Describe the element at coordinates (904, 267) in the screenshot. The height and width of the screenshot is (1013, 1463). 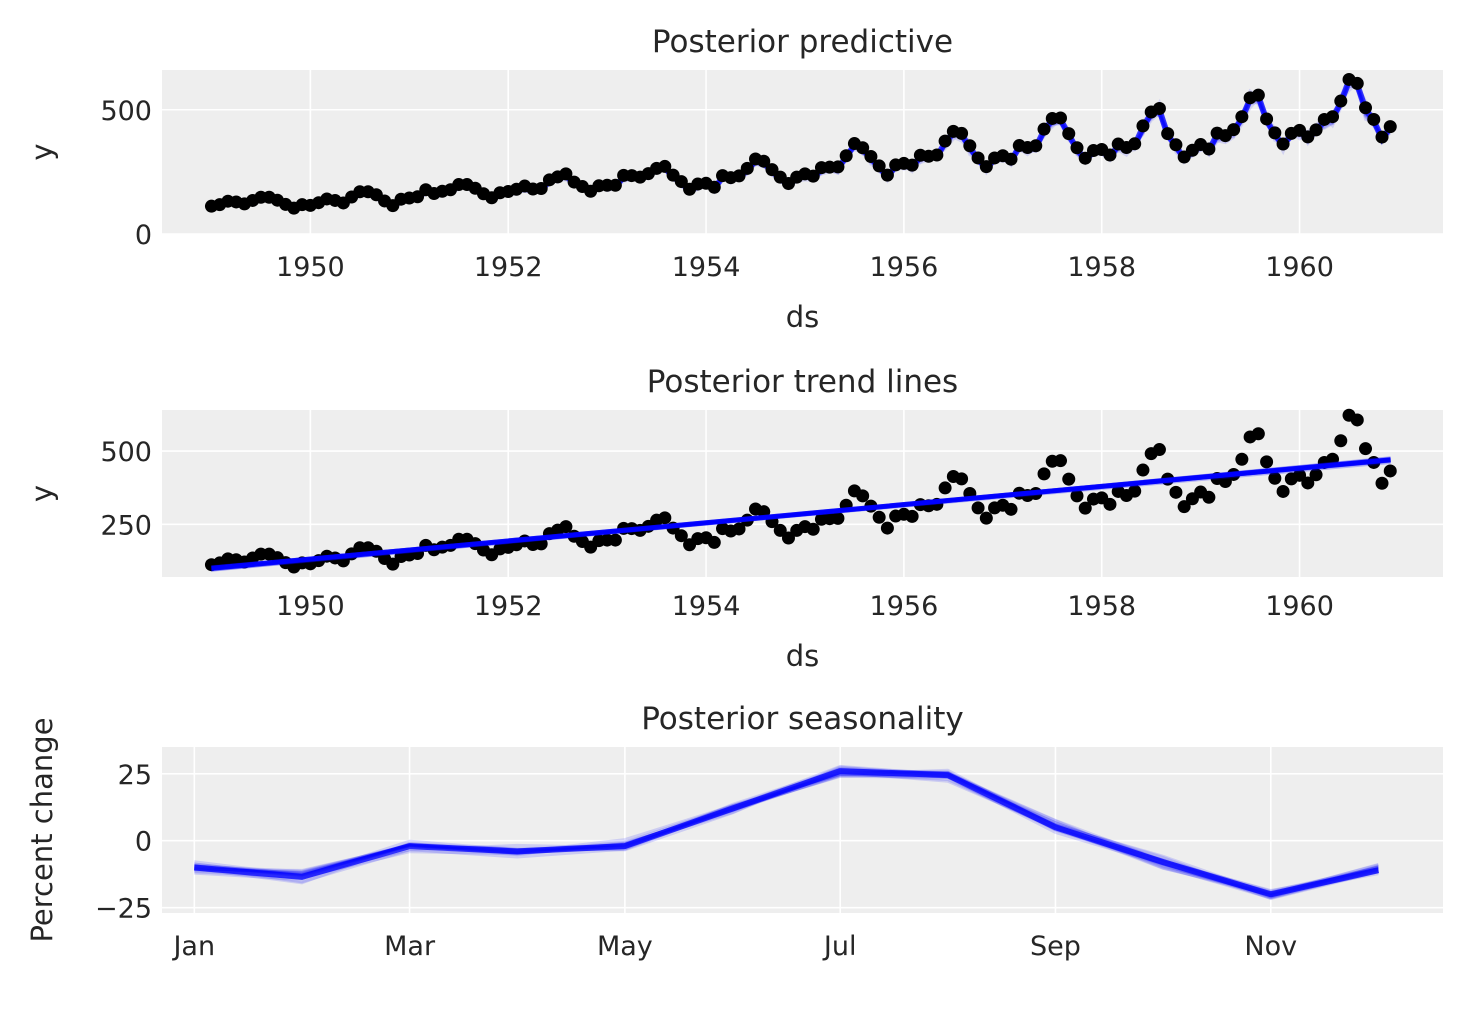
I see `x-tick-label: 1956` at that location.